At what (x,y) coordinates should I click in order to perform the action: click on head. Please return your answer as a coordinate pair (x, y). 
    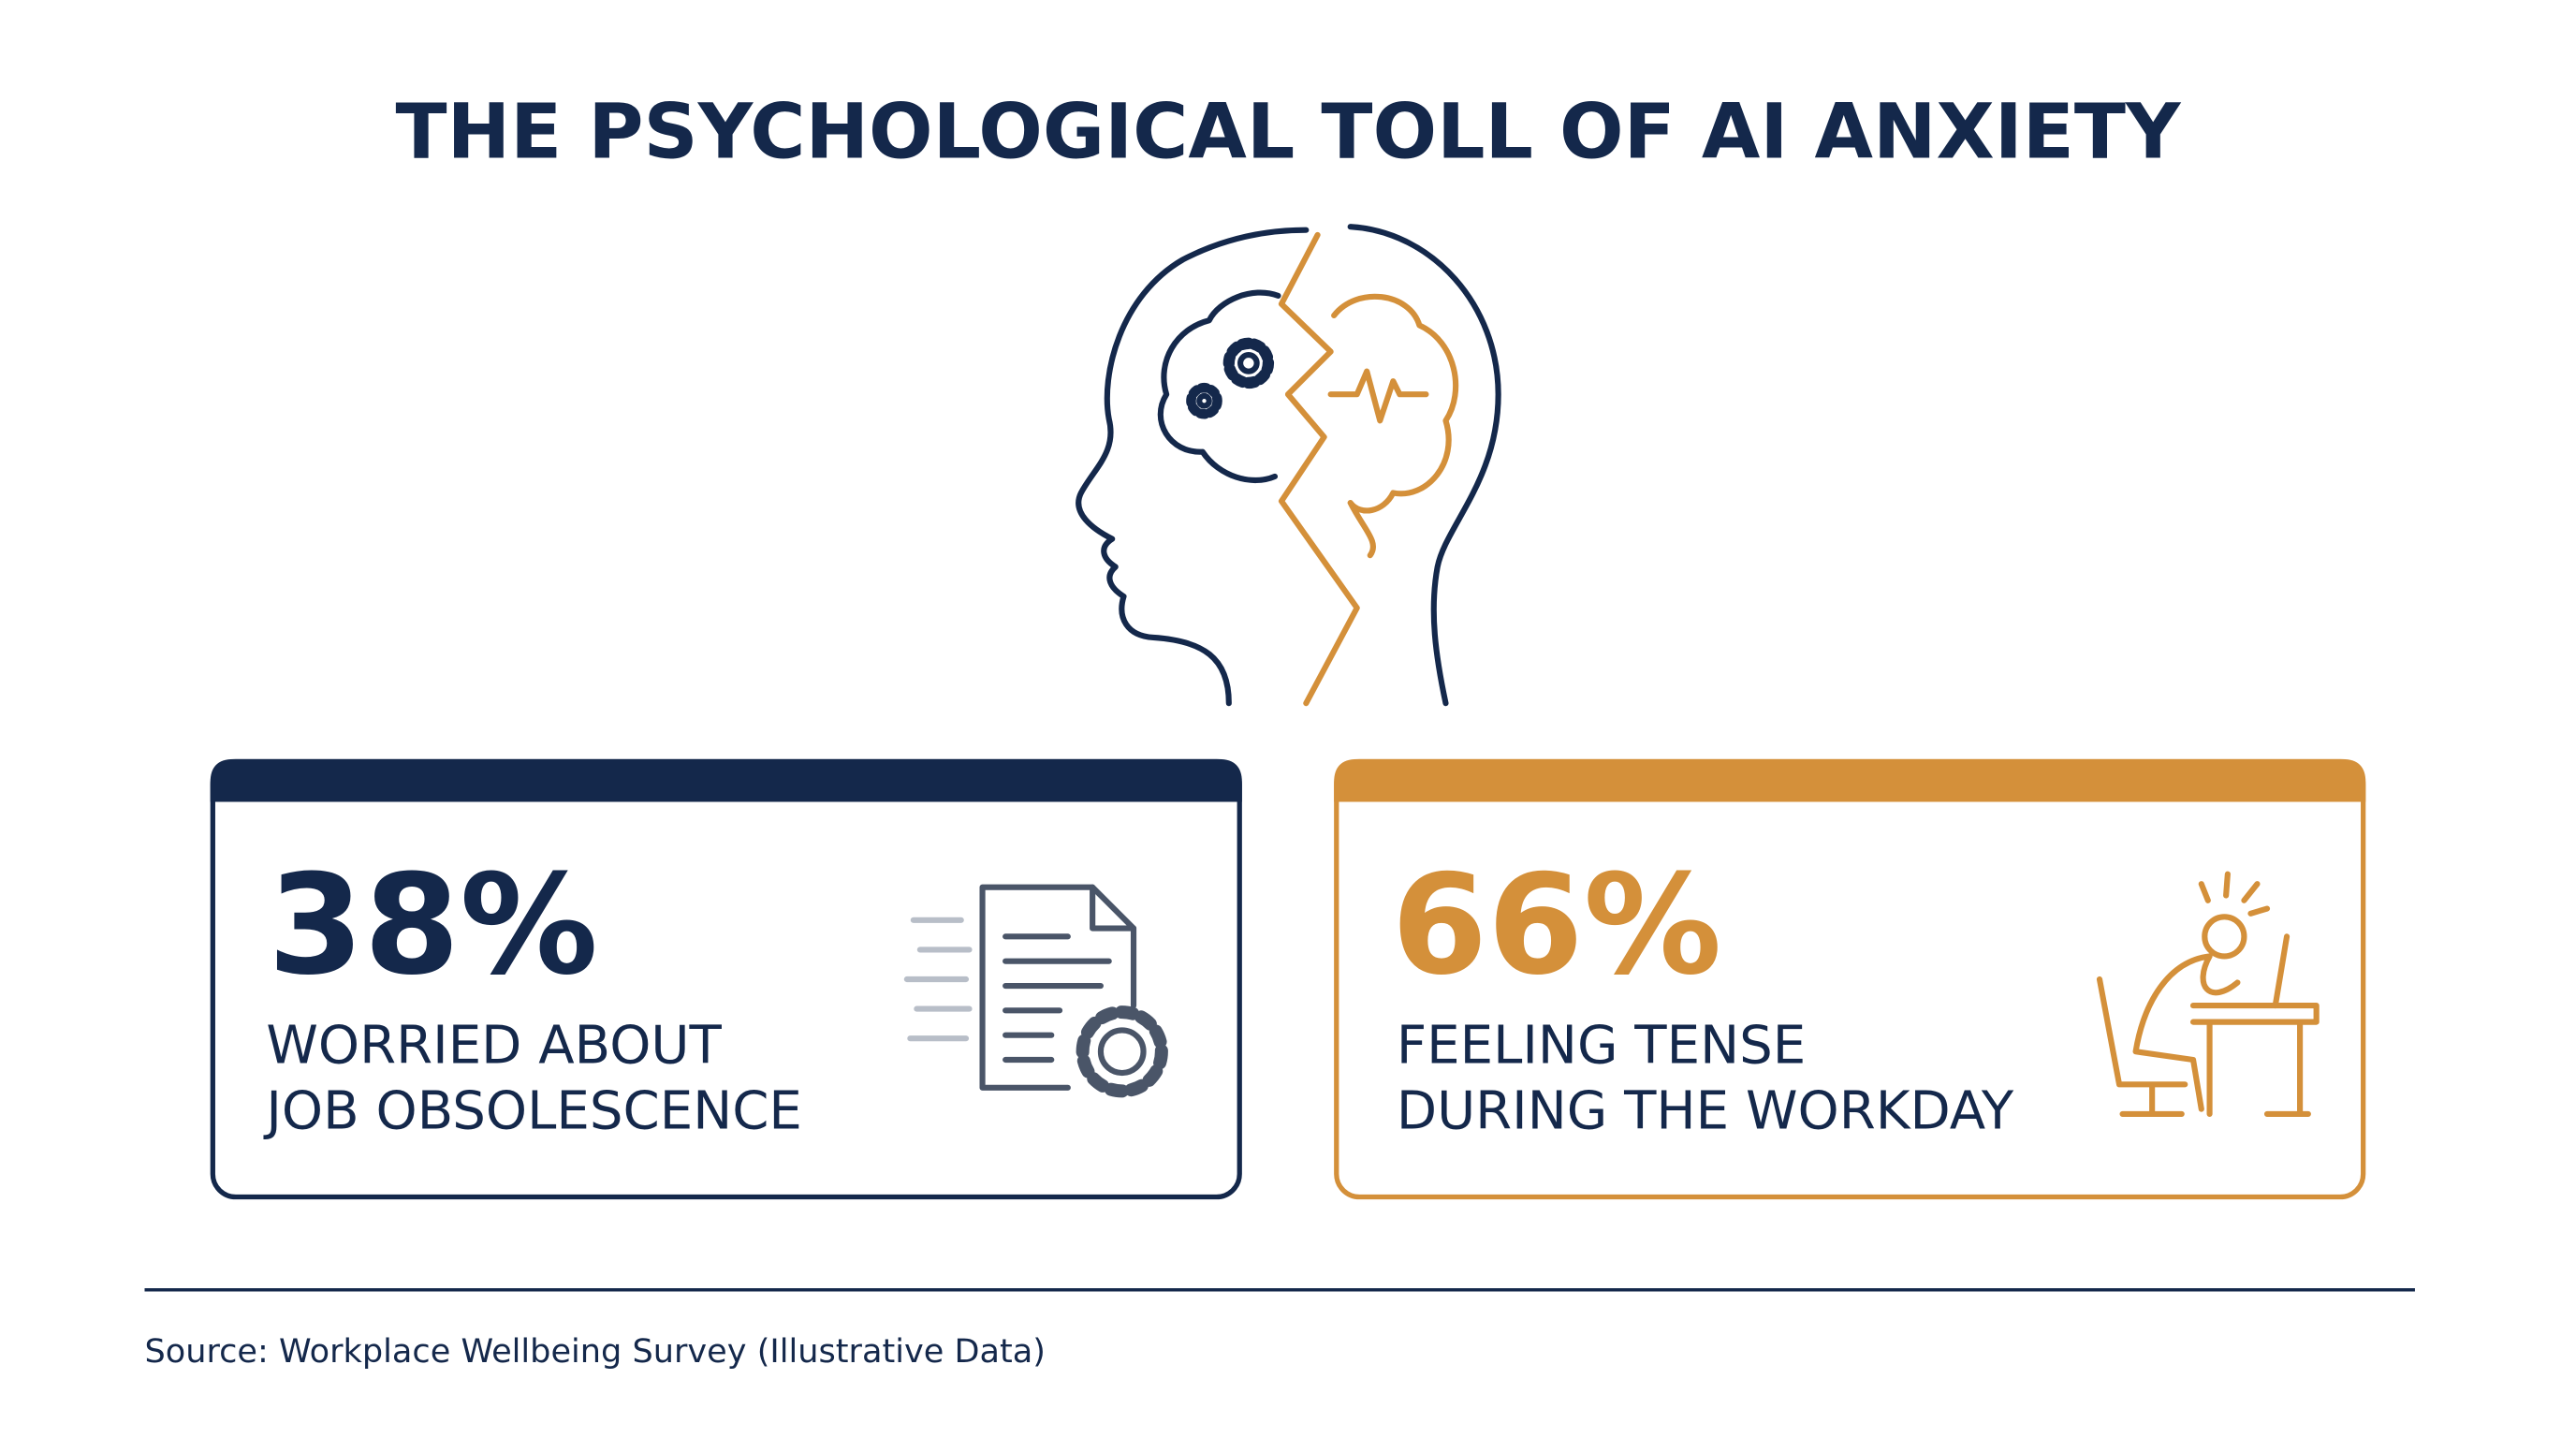
    Looking at the image, I should click on (2224, 937).